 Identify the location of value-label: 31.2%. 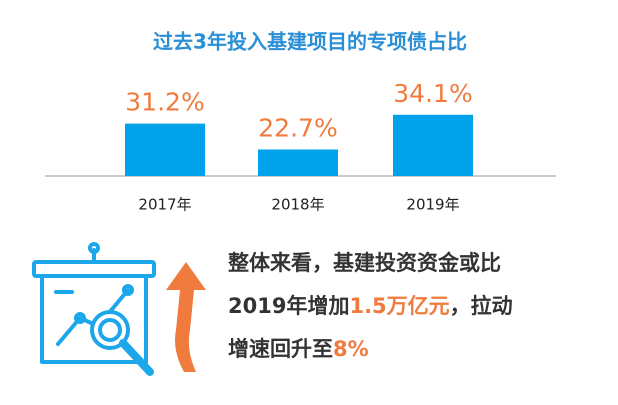
(164, 102).